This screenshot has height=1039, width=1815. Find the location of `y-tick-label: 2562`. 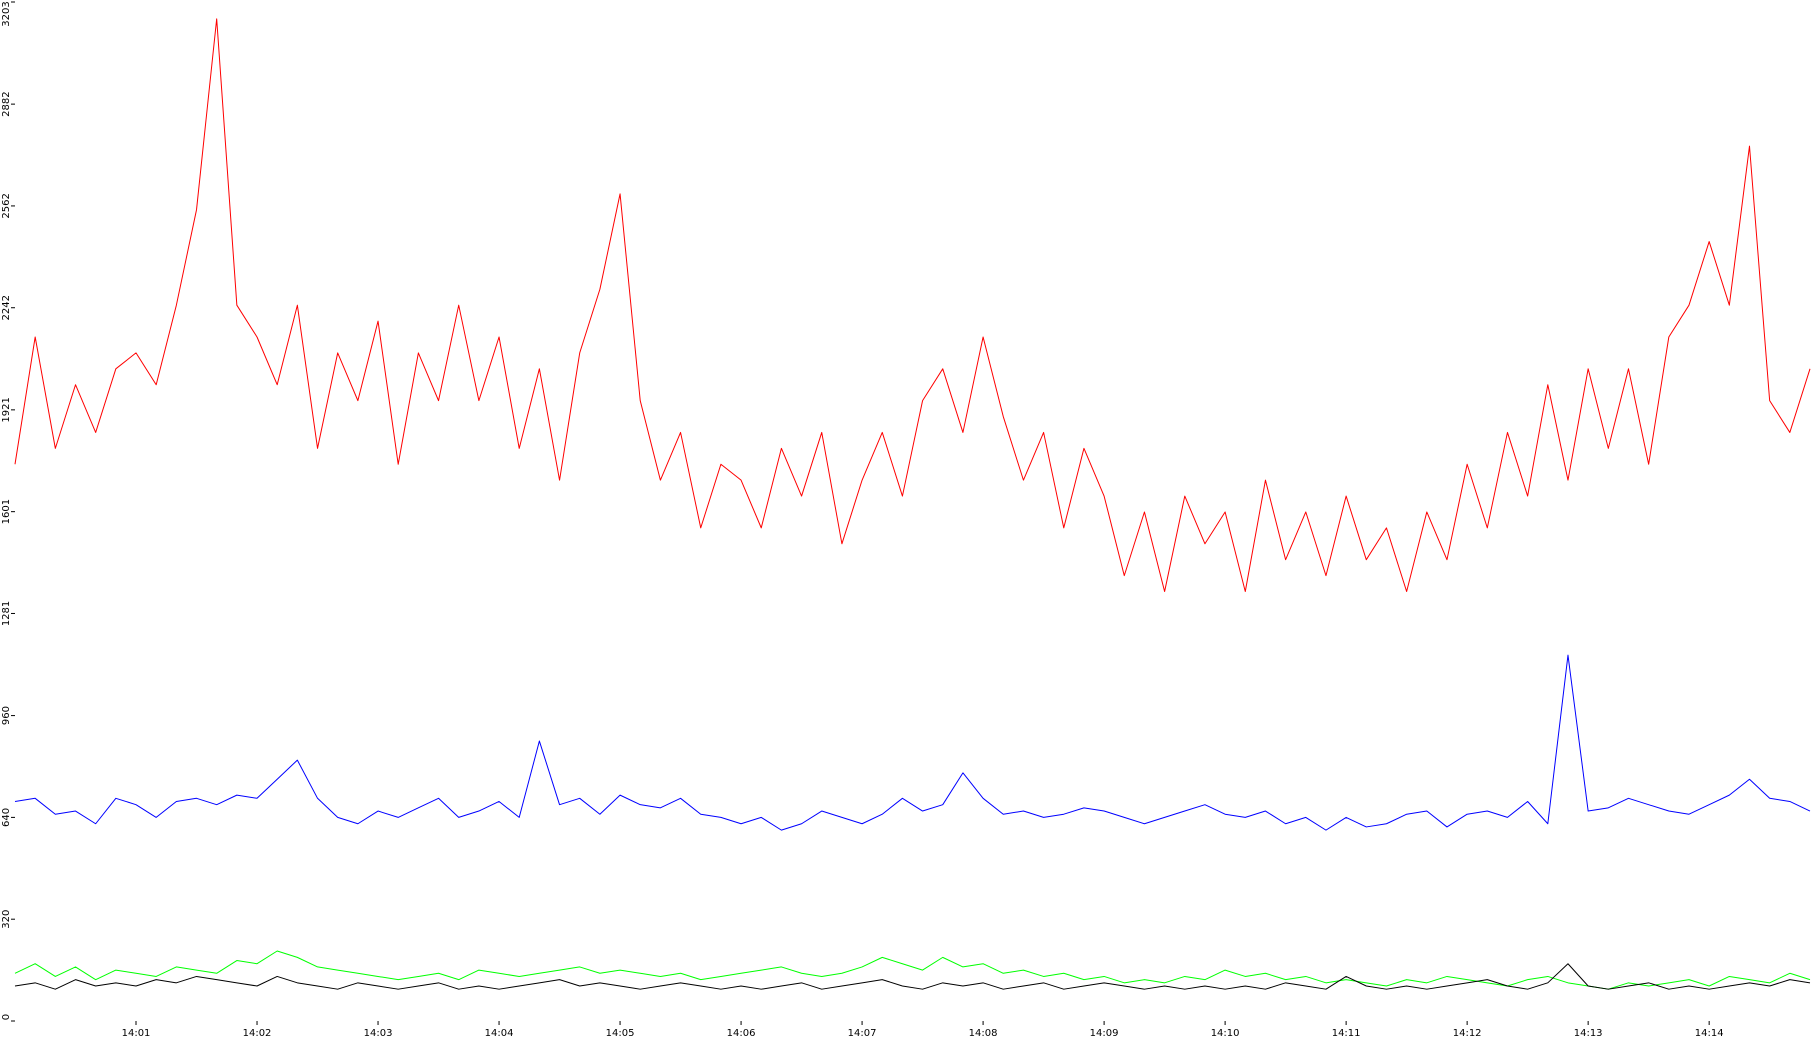

y-tick-label: 2562 is located at coordinates (6, 205).